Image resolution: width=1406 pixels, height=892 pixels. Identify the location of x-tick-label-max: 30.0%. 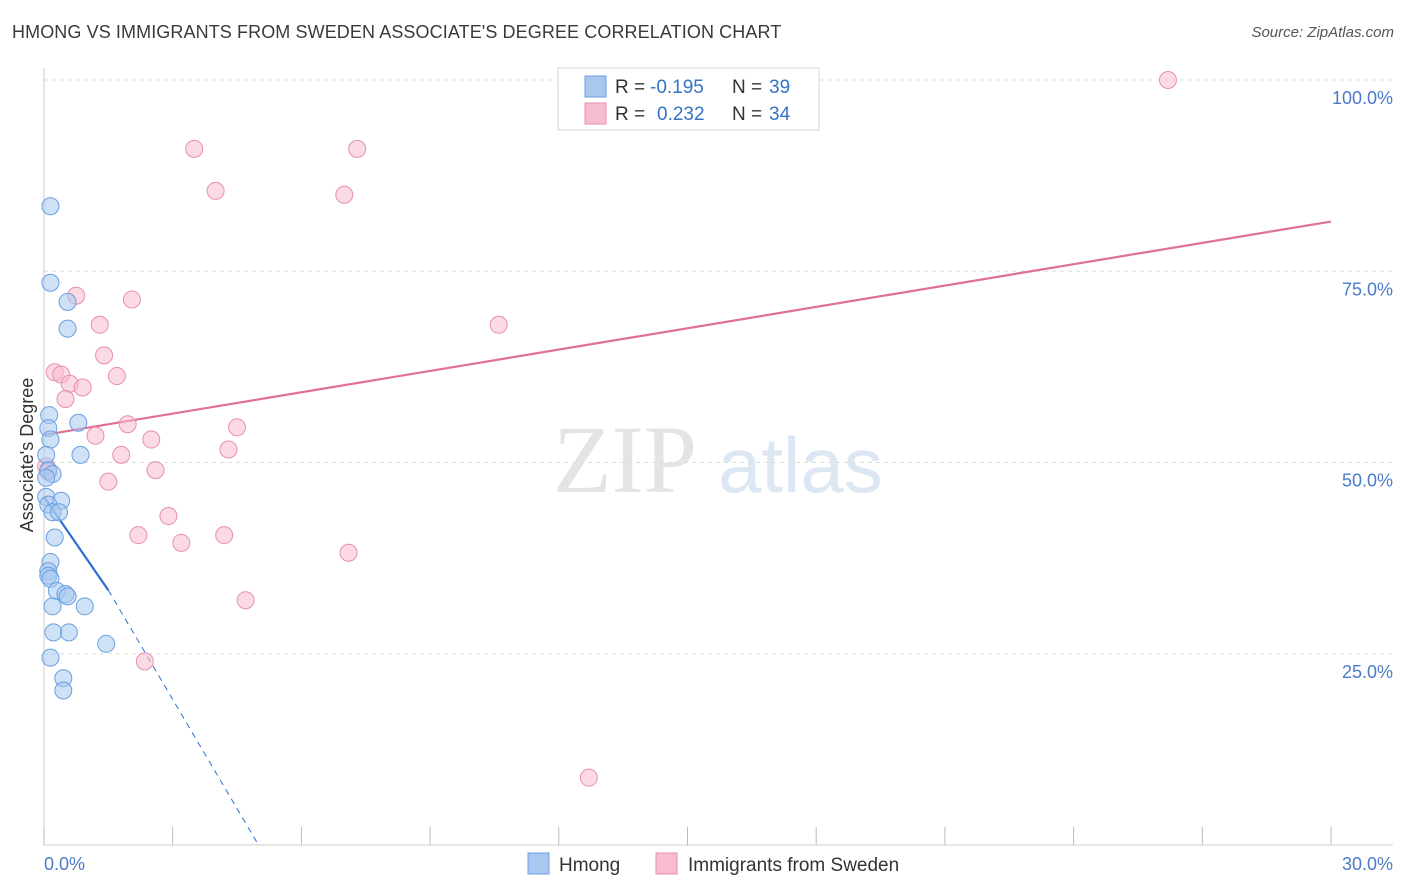
(1367, 864).